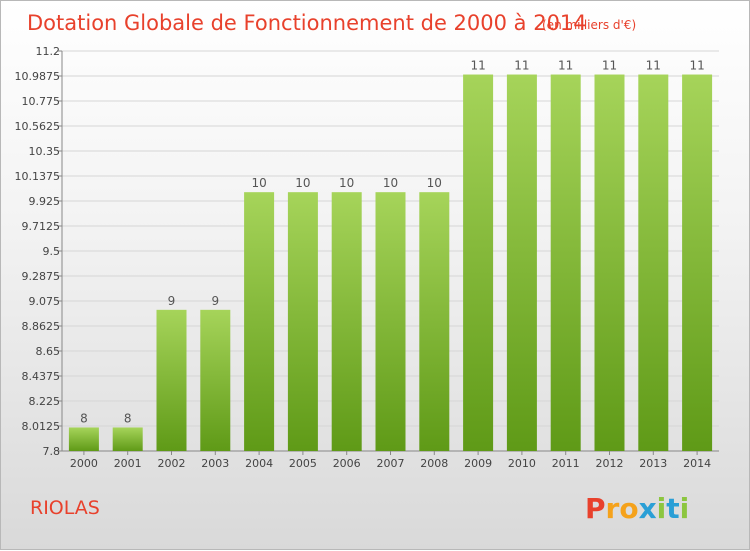 The image size is (750, 551). What do you see at coordinates (45, 401) in the screenshot?
I see `y-tick-label: 8.225` at bounding box center [45, 401].